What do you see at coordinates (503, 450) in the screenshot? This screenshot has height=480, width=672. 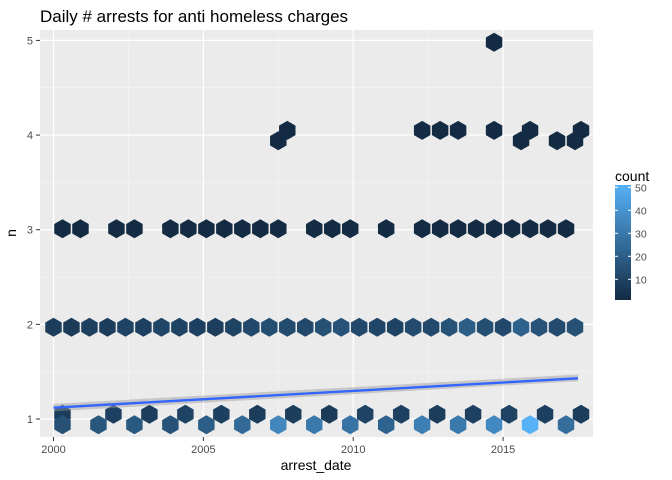 I see `x-tick-label: 2015` at bounding box center [503, 450].